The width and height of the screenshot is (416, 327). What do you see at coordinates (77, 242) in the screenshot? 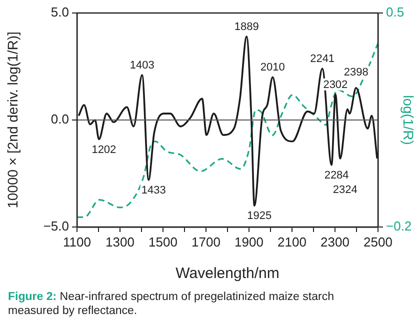
I see `x-tick-label: 1100` at bounding box center [77, 242].